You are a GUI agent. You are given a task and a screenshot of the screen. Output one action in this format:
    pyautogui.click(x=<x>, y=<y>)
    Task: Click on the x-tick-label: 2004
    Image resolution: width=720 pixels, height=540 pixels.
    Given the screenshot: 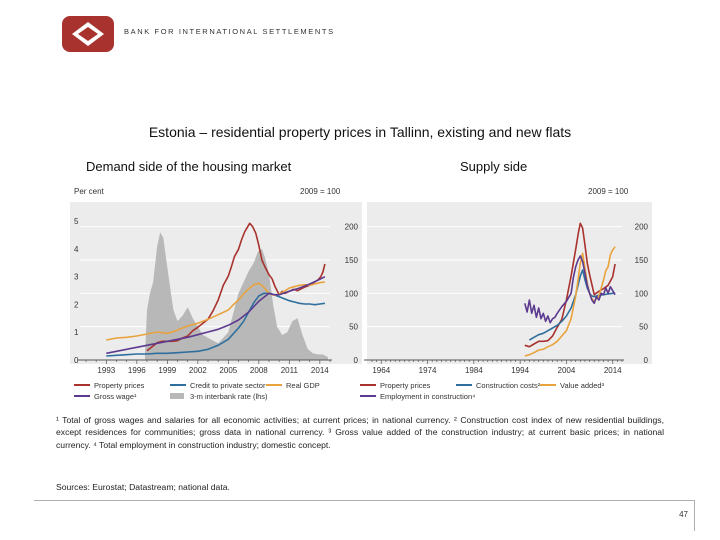 What is the action you would take?
    pyautogui.click(x=567, y=370)
    